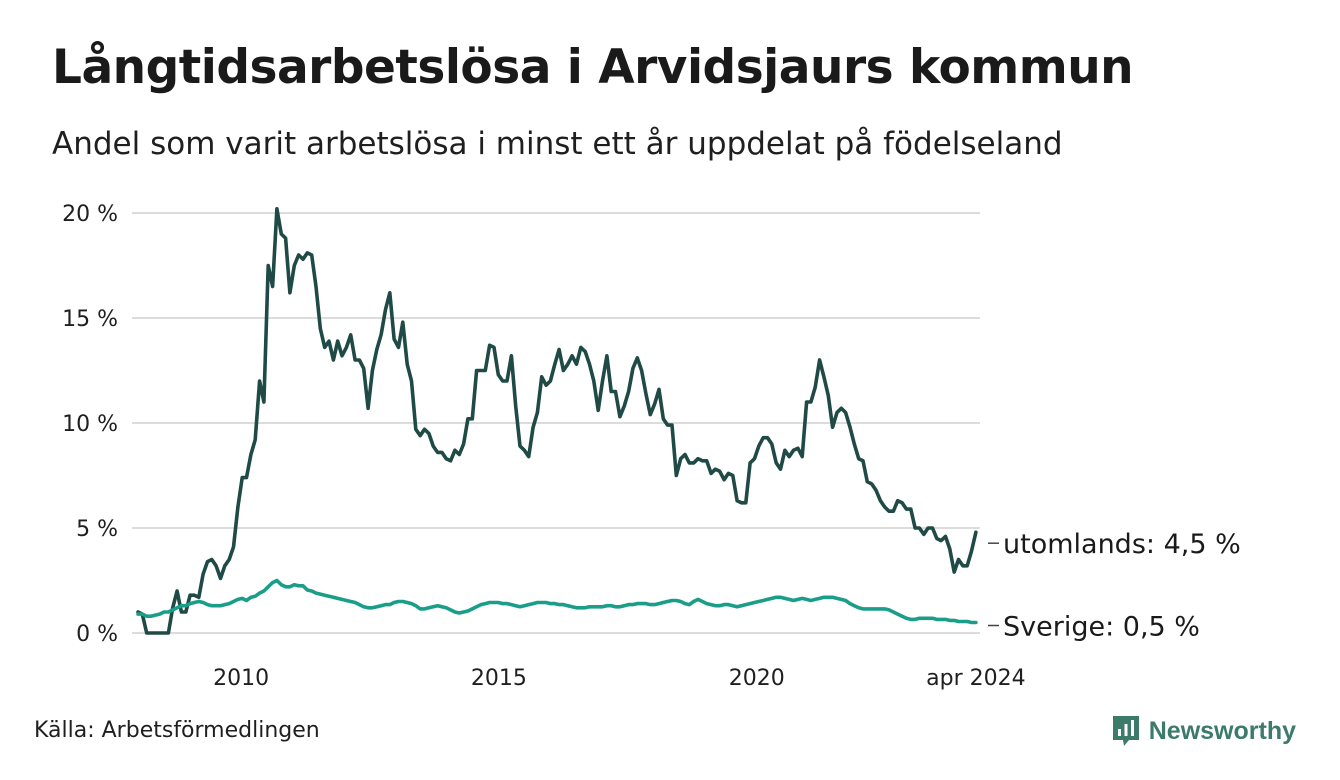 This screenshot has height=780, width=1340. Describe the element at coordinates (1114, 586) in the screenshot. I see `end-labels: utomlands: 4,5 % Sverige: 0,5 %` at that location.